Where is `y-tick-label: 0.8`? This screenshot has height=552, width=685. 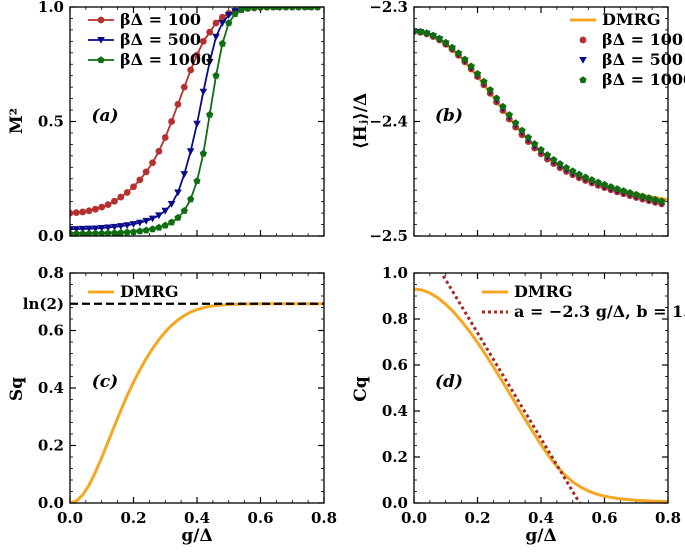
y-tick-label: 0.8 is located at coordinates (395, 319).